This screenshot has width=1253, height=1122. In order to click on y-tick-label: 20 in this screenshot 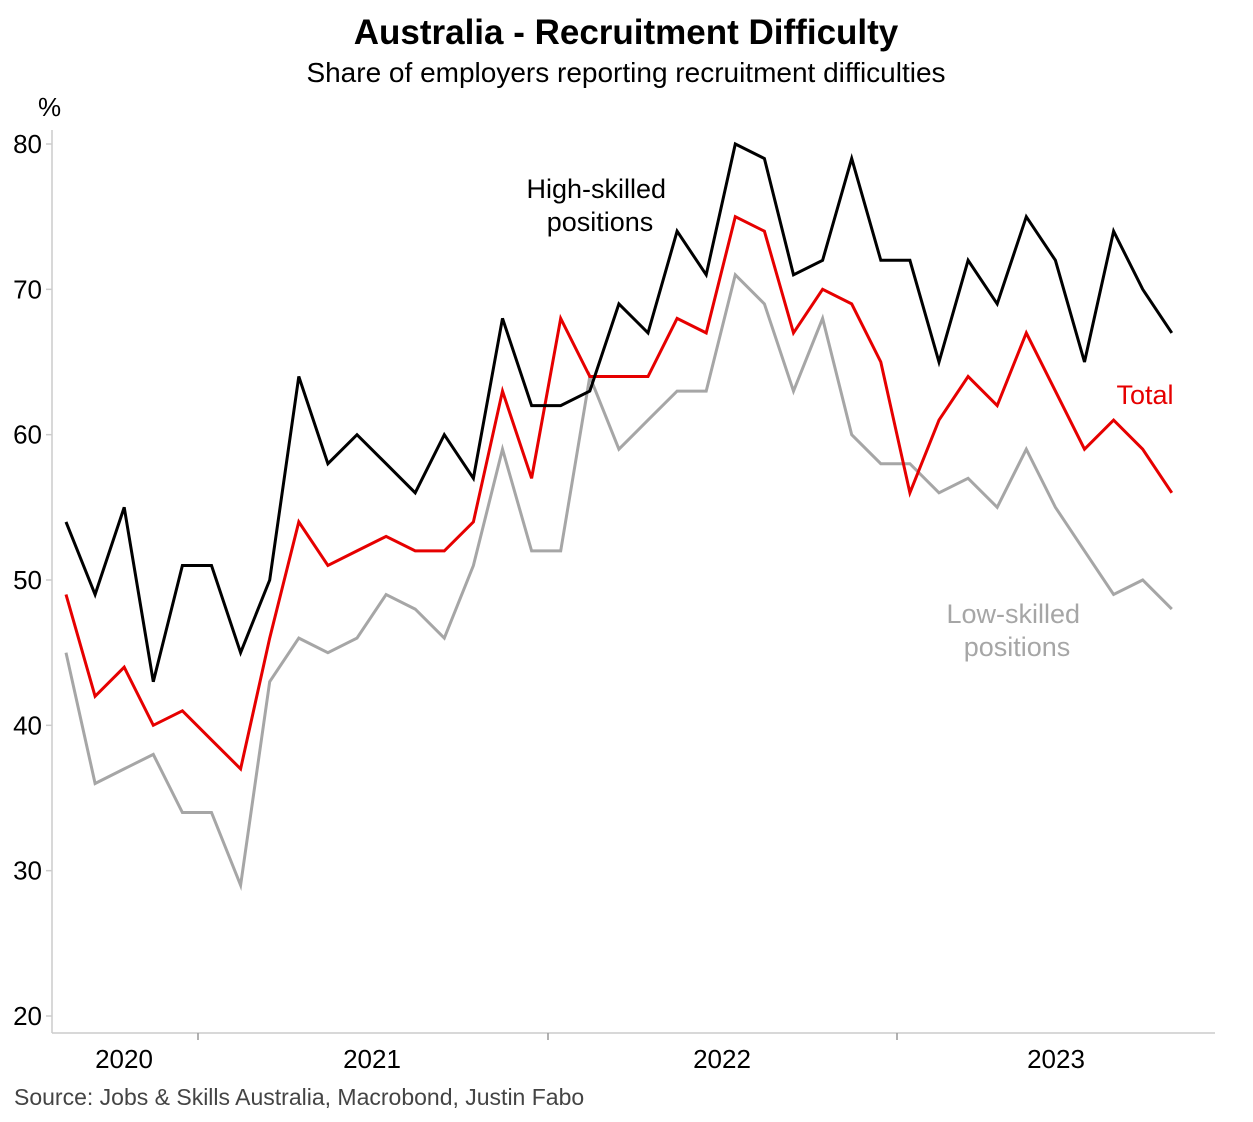, I will do `click(27, 1016)`.